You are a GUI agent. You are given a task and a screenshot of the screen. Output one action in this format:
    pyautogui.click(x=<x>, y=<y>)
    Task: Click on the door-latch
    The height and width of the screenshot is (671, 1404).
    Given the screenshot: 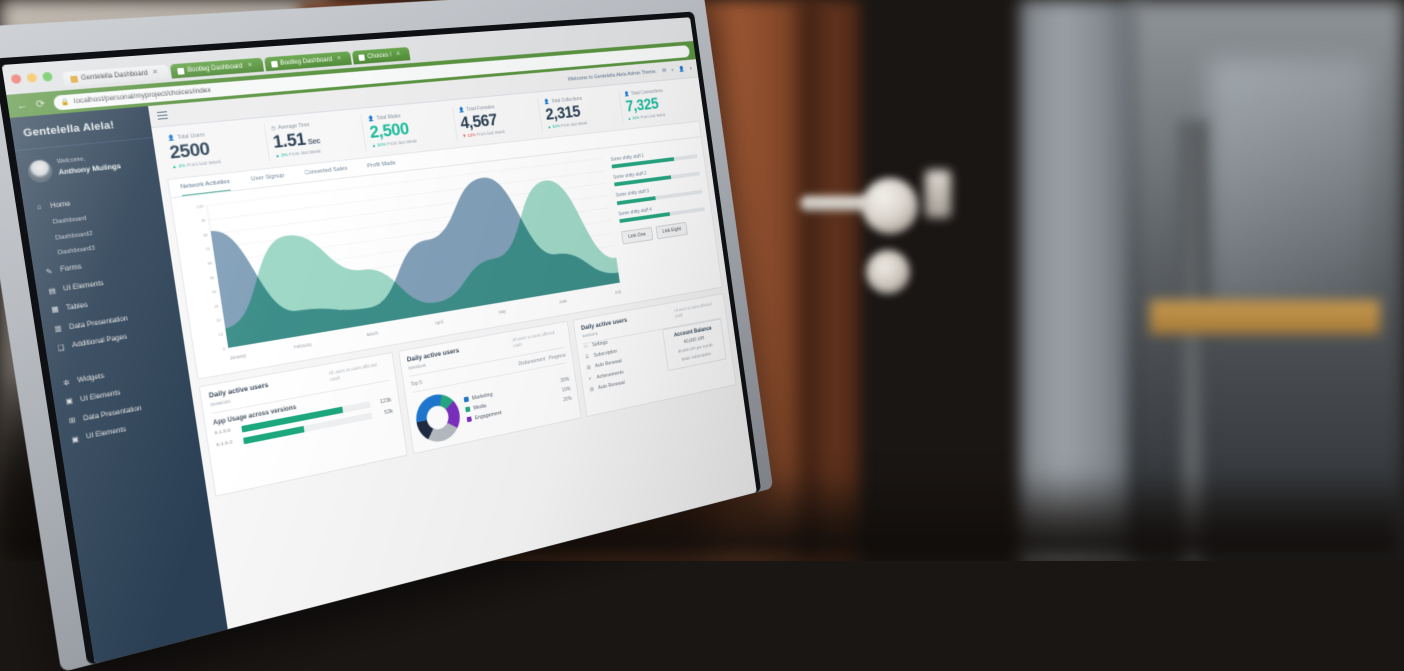 What is the action you would take?
    pyautogui.click(x=938, y=194)
    